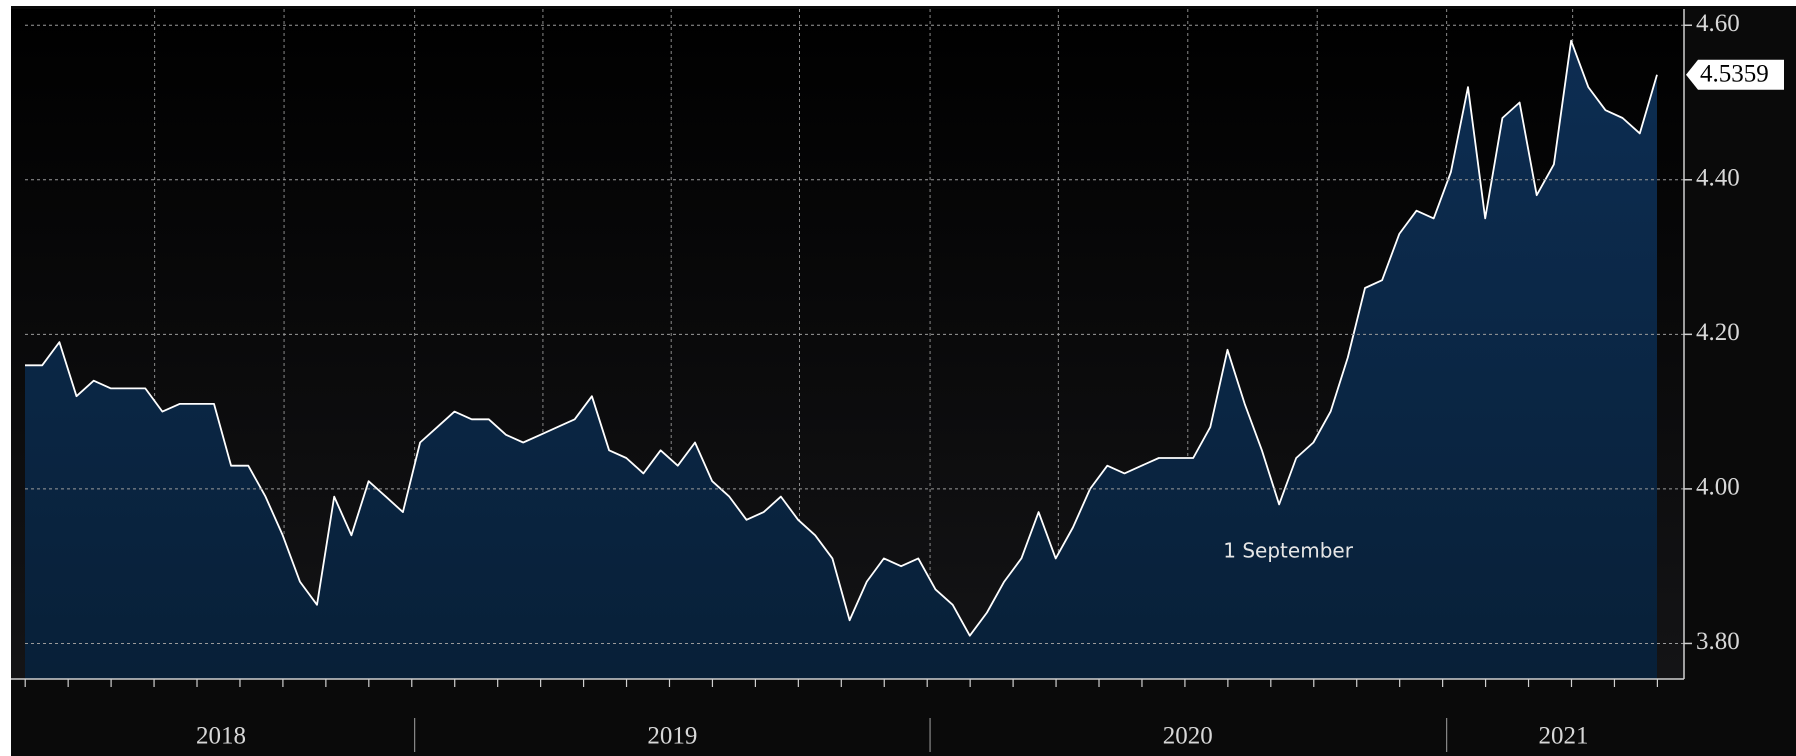 The height and width of the screenshot is (756, 1796). What do you see at coordinates (1718, 487) in the screenshot?
I see `y-tick-label: 4.00` at bounding box center [1718, 487].